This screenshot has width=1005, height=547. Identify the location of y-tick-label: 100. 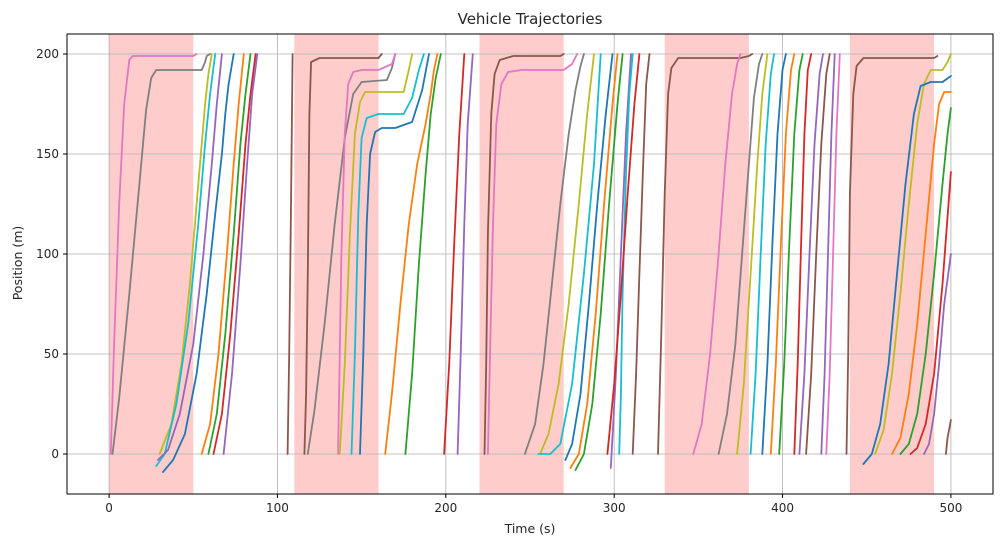
(47, 254).